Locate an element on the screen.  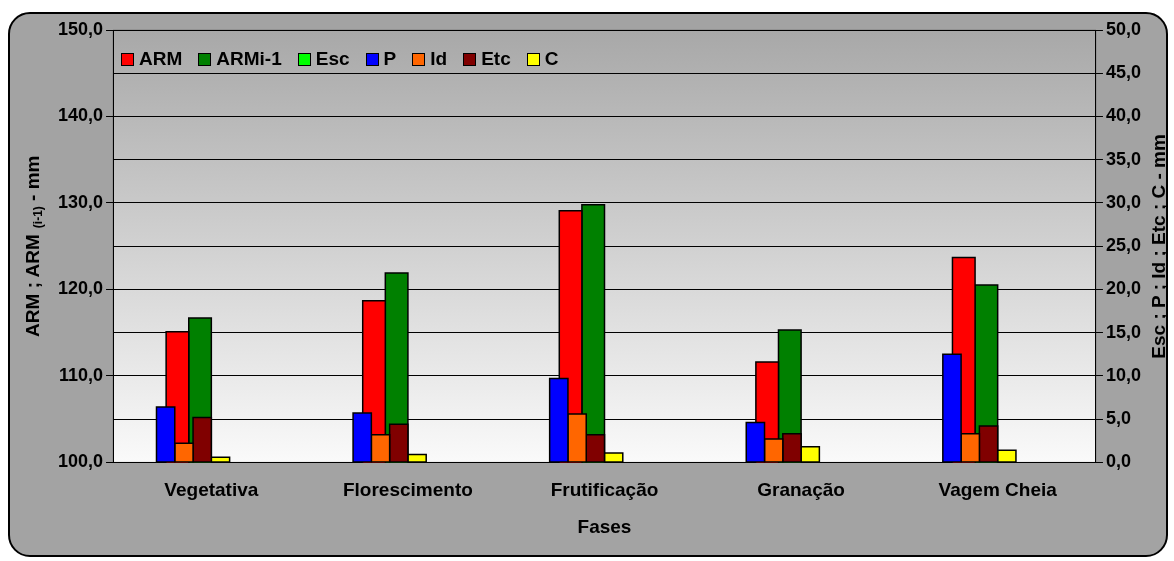
y2-tick-label: 20,0 is located at coordinates (1123, 288).